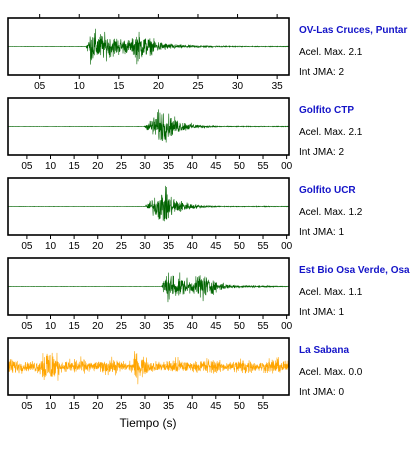  What do you see at coordinates (353, 30) in the screenshot?
I see `station-name: OV-Las Cruces, Puntar` at bounding box center [353, 30].